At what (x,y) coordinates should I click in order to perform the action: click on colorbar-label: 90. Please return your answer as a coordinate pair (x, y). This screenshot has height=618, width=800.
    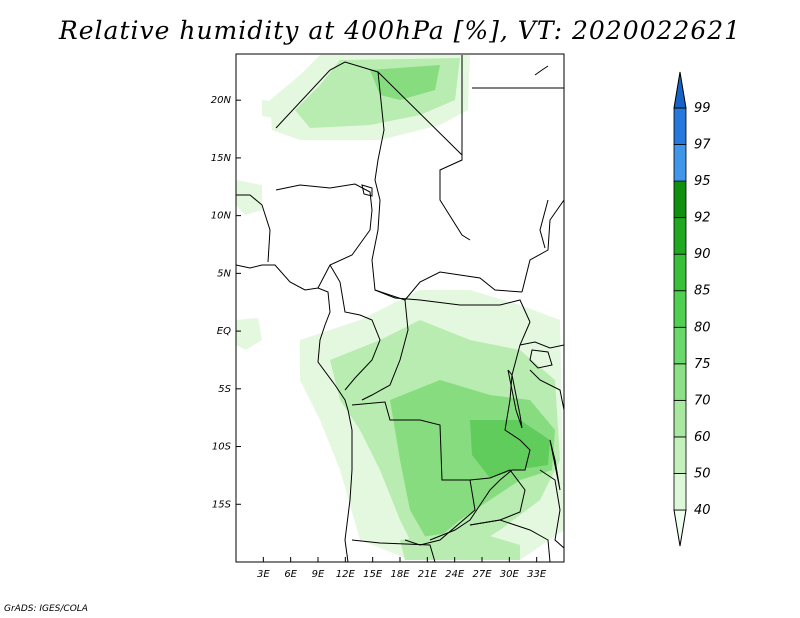
    Looking at the image, I should click on (702, 254).